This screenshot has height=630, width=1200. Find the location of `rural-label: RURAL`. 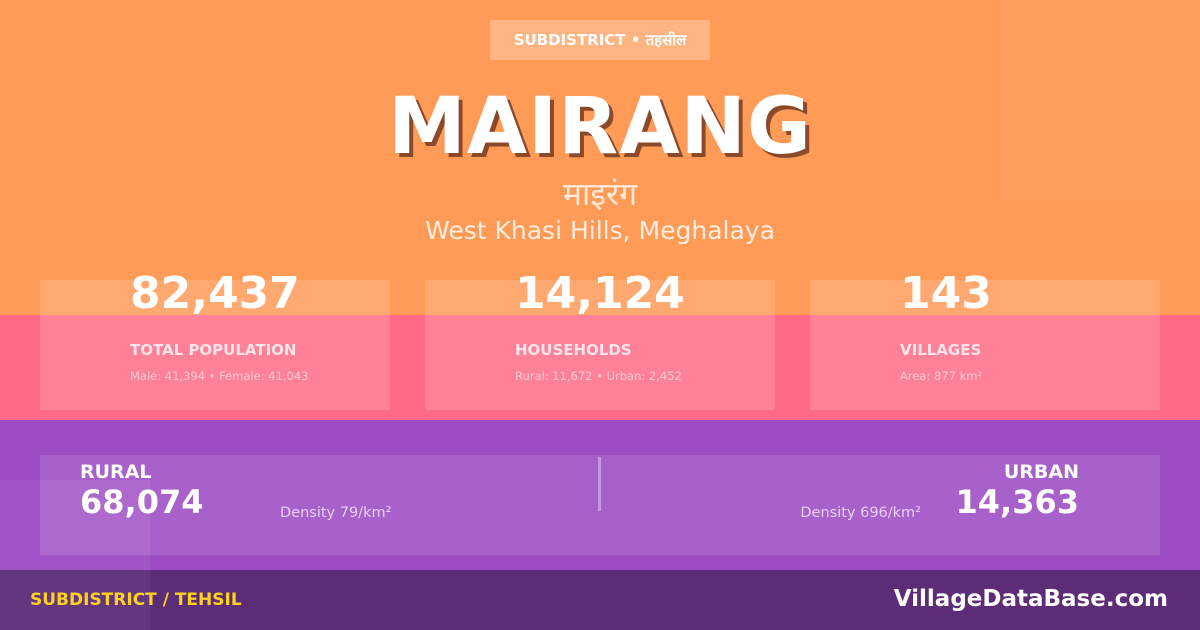

rural-label: RURAL is located at coordinates (116, 472).